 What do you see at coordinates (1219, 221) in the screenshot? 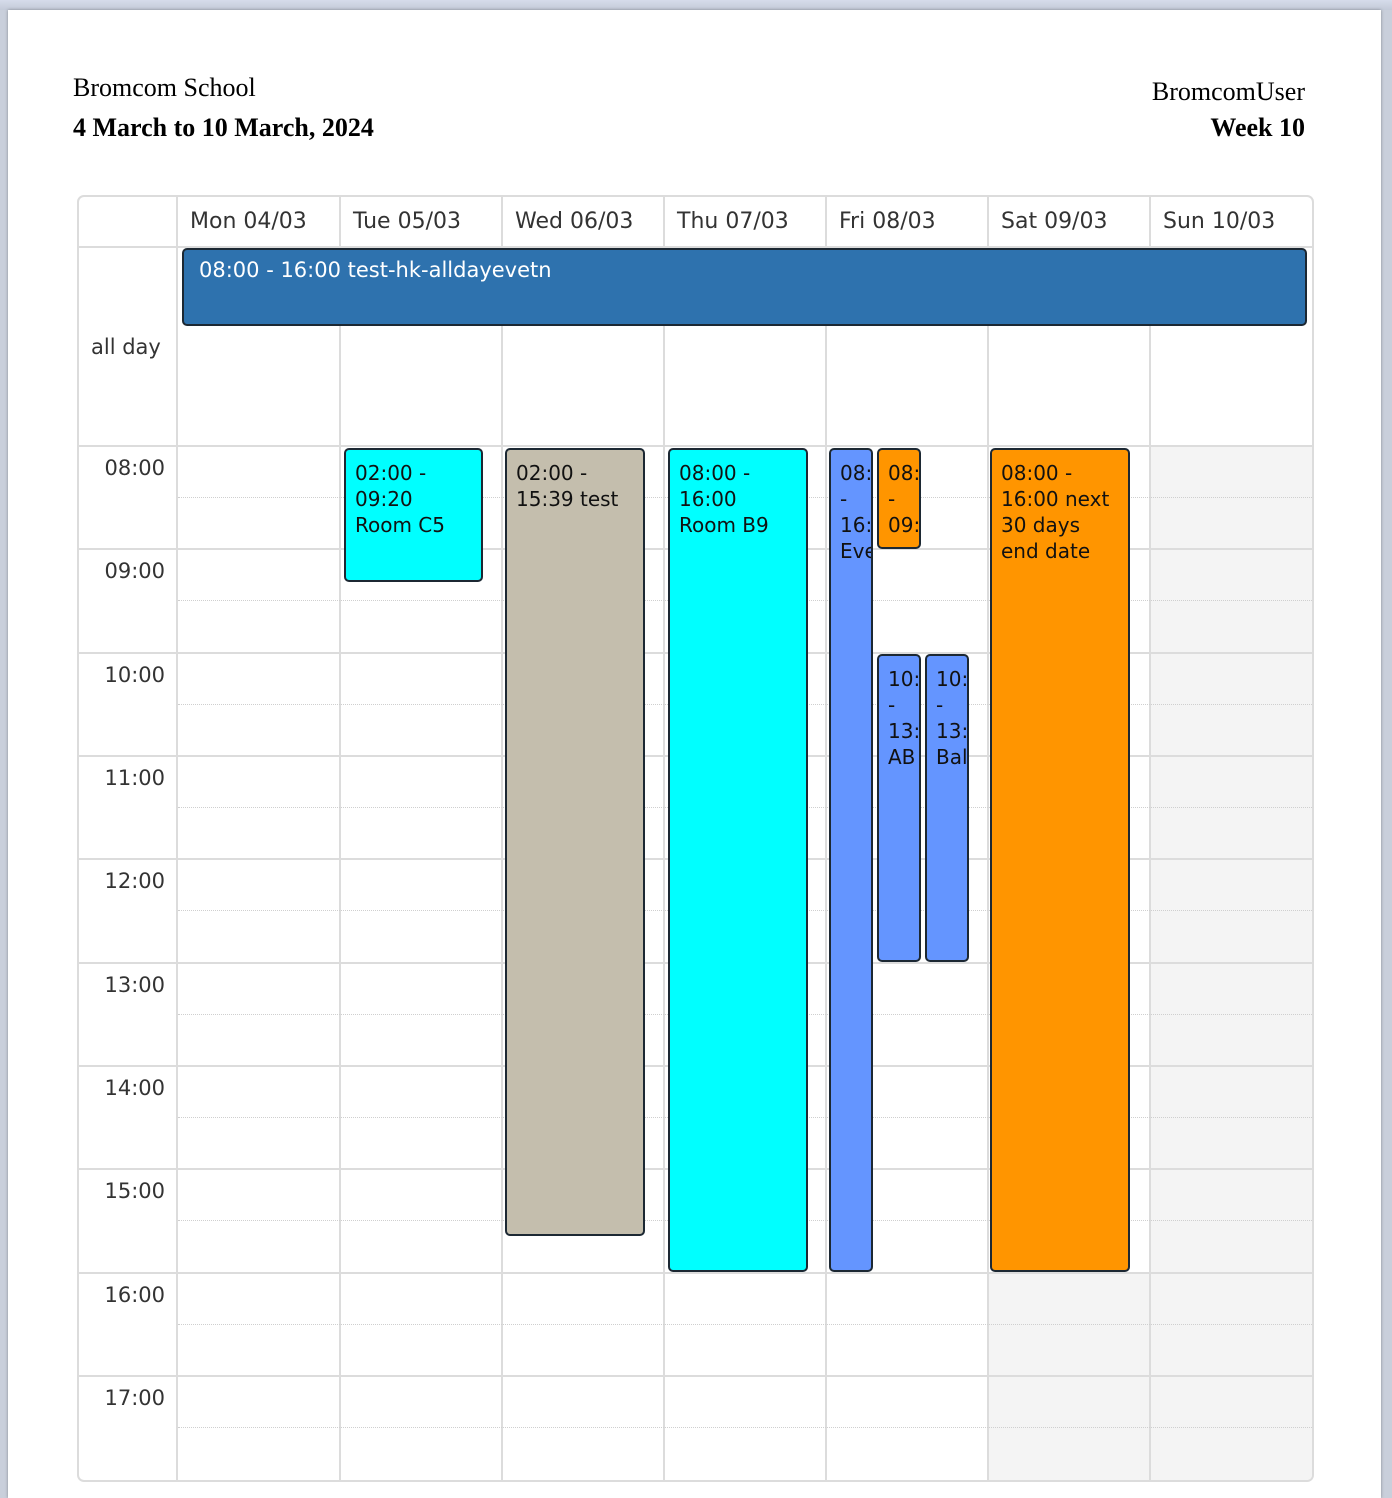
I see `day-header-sun: Sun 10/03` at bounding box center [1219, 221].